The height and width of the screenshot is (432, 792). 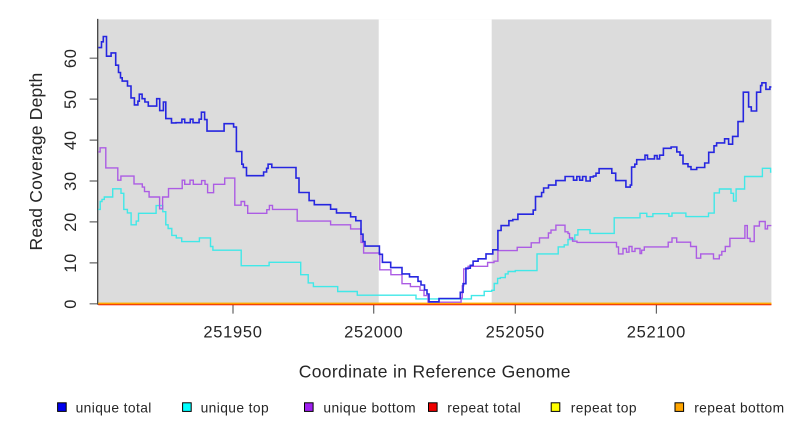 What do you see at coordinates (71, 58) in the screenshot?
I see `svg-text: 60` at bounding box center [71, 58].